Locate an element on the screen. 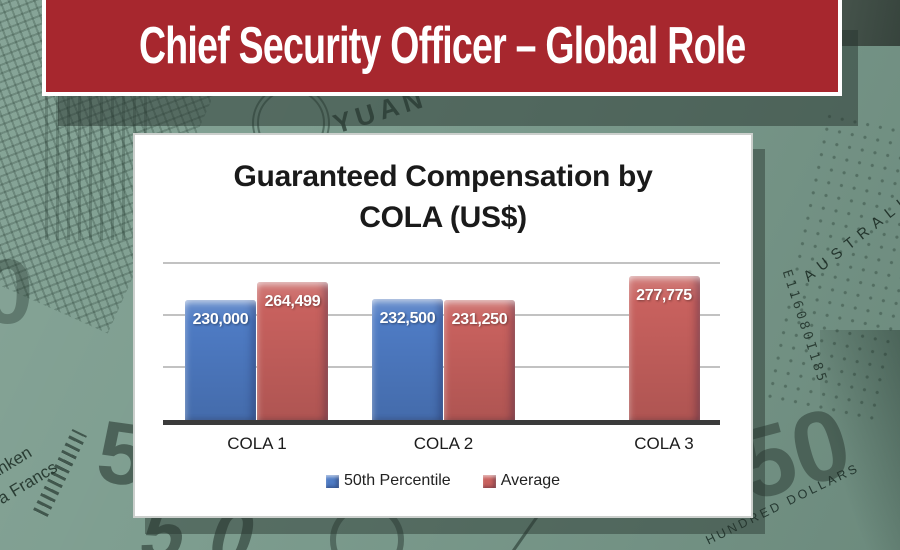 This screenshot has height=550, width=900. currency-dark-corner is located at coordinates (871, 23).